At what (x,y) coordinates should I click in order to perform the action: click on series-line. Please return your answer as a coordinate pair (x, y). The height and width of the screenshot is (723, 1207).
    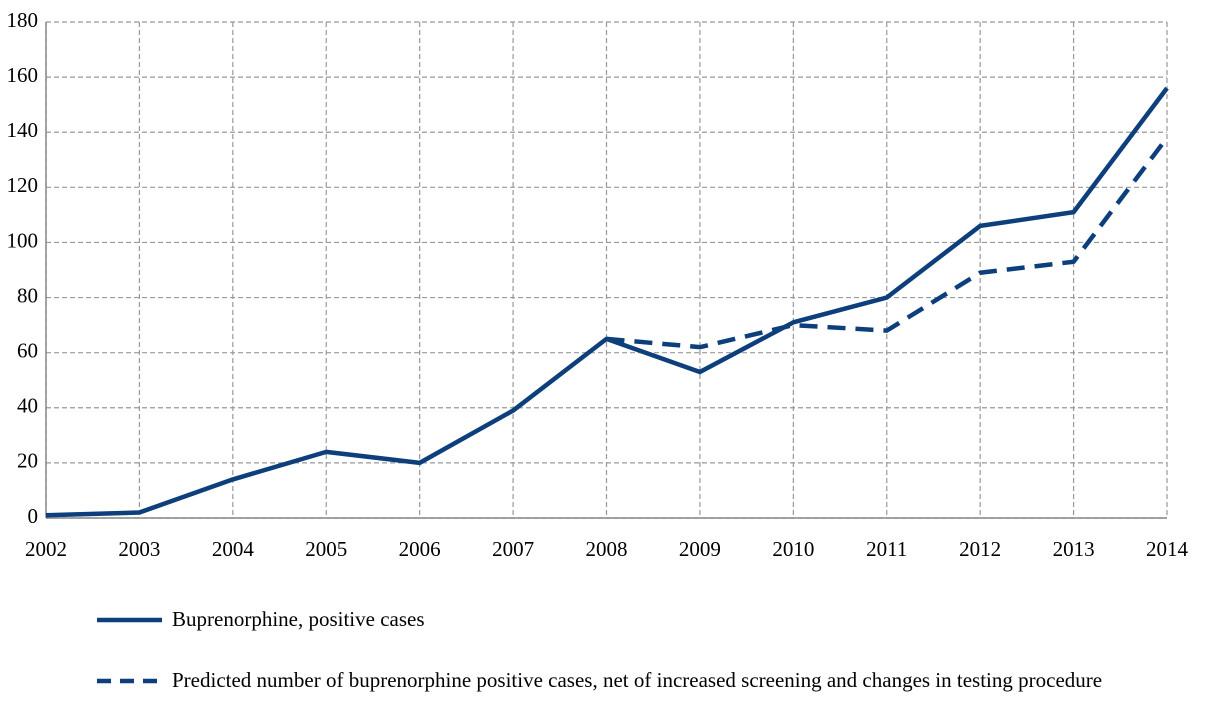
    Looking at the image, I should click on (887, 243).